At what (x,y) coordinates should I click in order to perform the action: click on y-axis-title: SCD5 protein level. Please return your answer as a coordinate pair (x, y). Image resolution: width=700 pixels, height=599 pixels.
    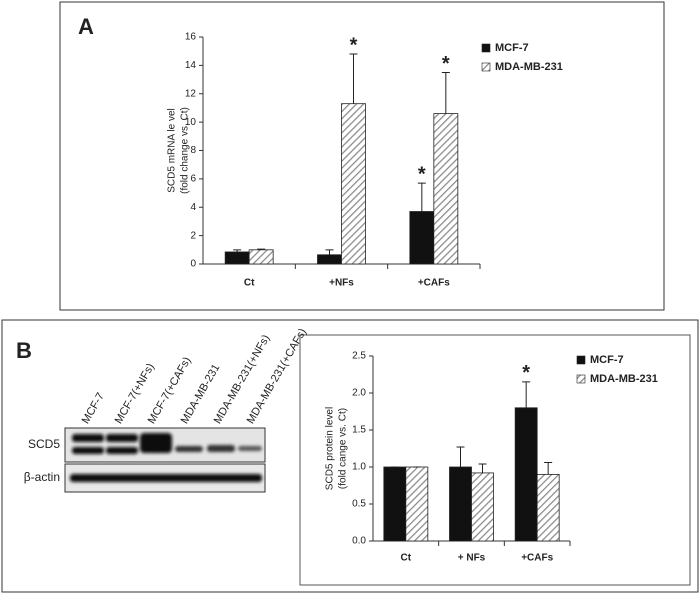
    Looking at the image, I should click on (330, 448).